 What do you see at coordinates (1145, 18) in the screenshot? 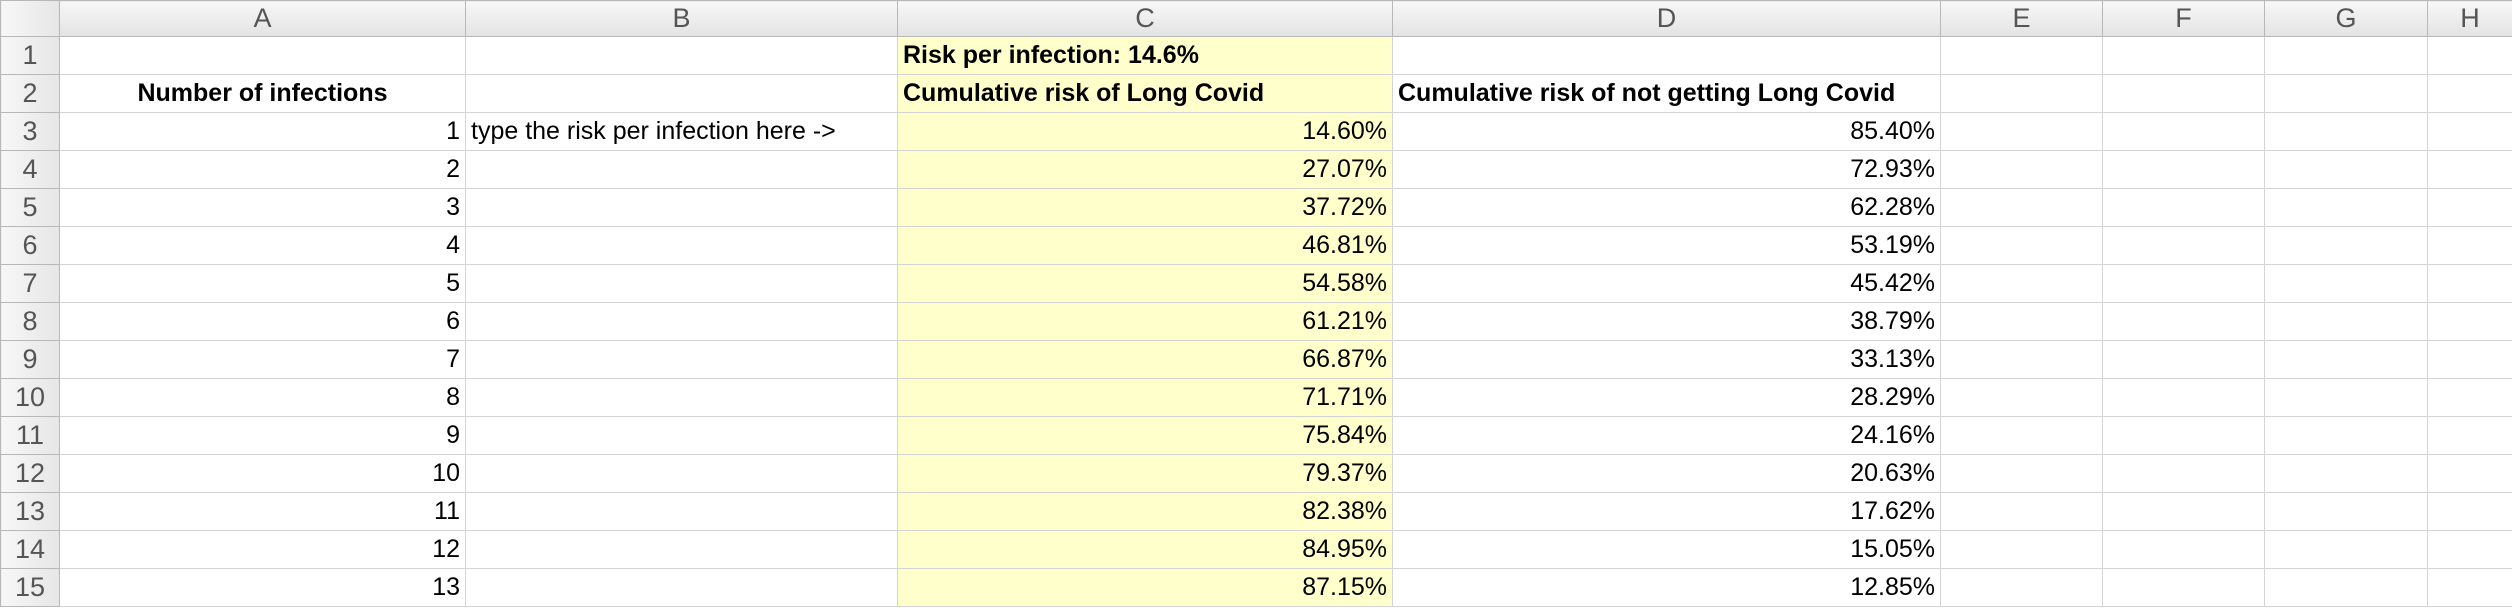
I see `column-header: C` at bounding box center [1145, 18].